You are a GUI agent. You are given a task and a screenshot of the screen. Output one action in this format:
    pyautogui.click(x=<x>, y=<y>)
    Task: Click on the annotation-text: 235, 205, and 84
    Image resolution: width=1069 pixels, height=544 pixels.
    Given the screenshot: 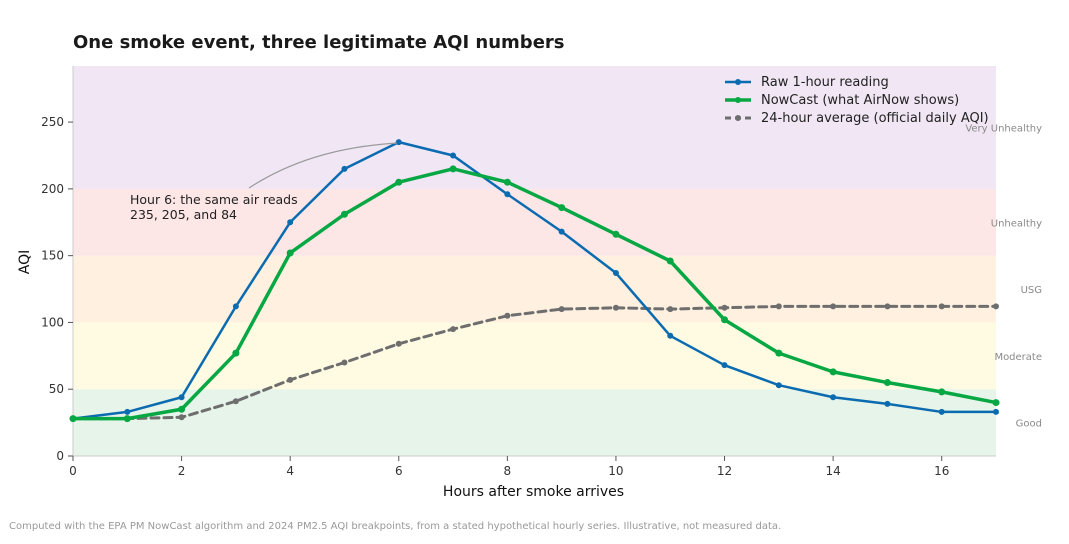 What is the action you would take?
    pyautogui.click(x=183, y=214)
    